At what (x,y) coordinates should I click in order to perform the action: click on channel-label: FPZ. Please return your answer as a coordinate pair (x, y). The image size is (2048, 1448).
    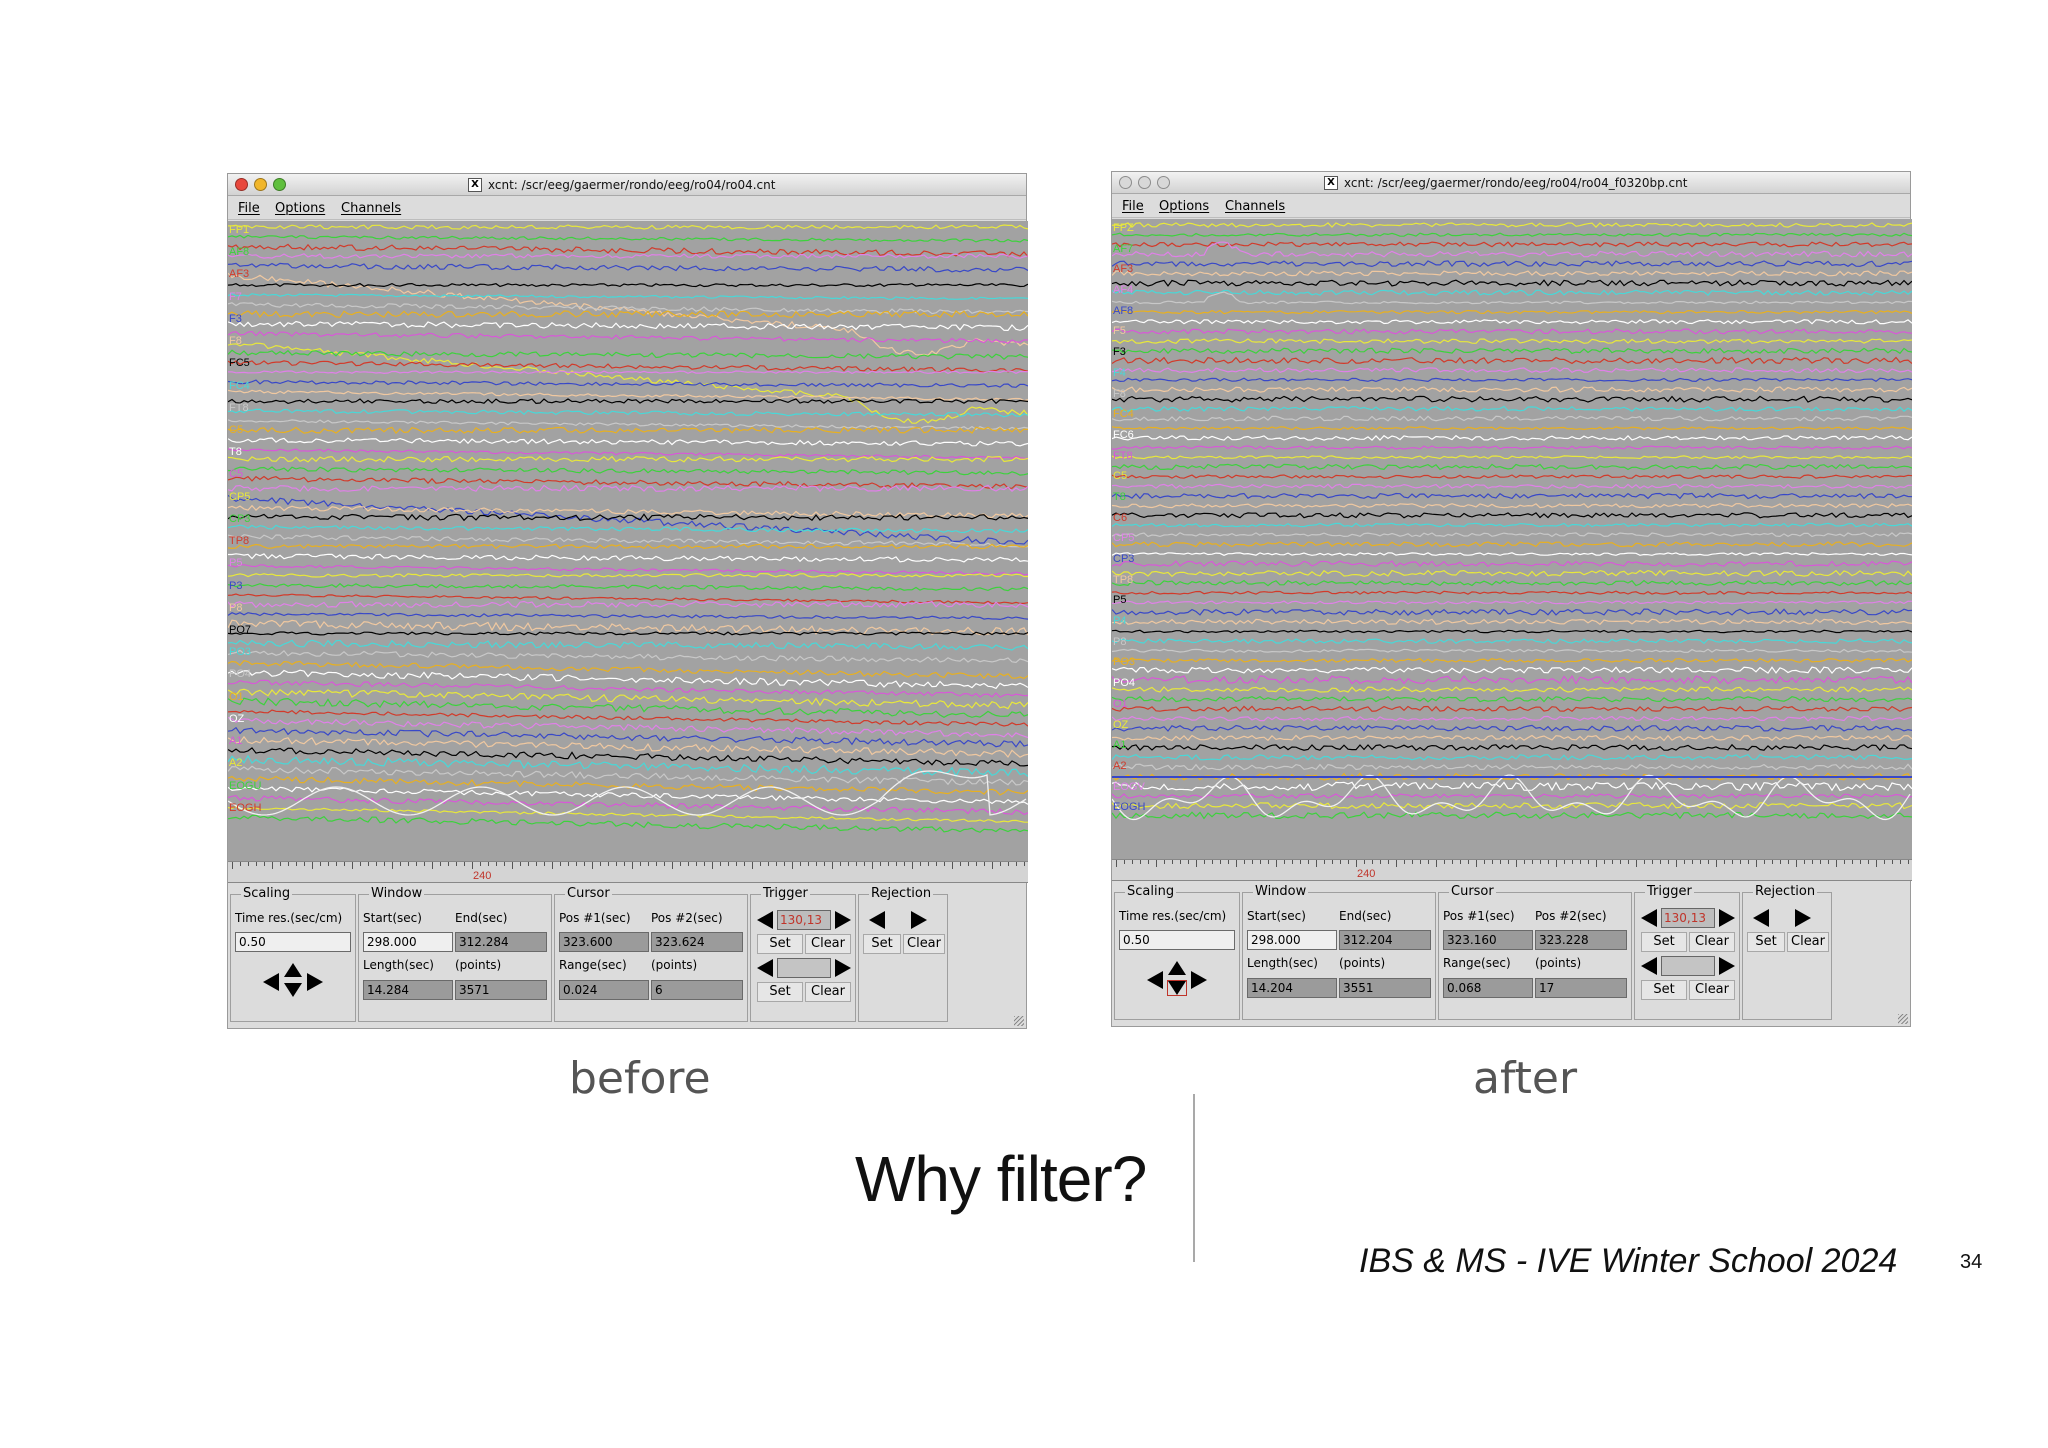
    Looking at the image, I should click on (1123, 228).